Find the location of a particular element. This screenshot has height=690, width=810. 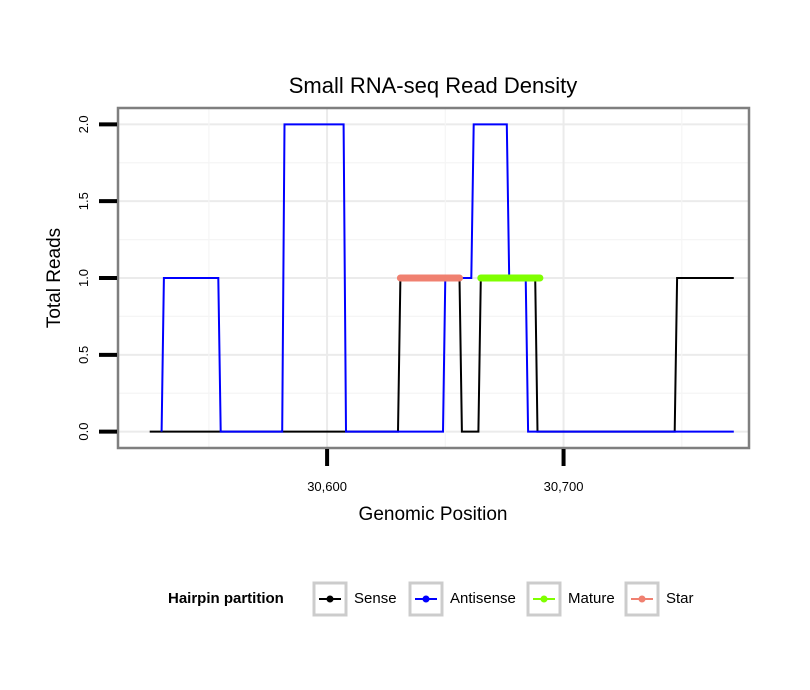

legend-label-star: Star is located at coordinates (680, 598).